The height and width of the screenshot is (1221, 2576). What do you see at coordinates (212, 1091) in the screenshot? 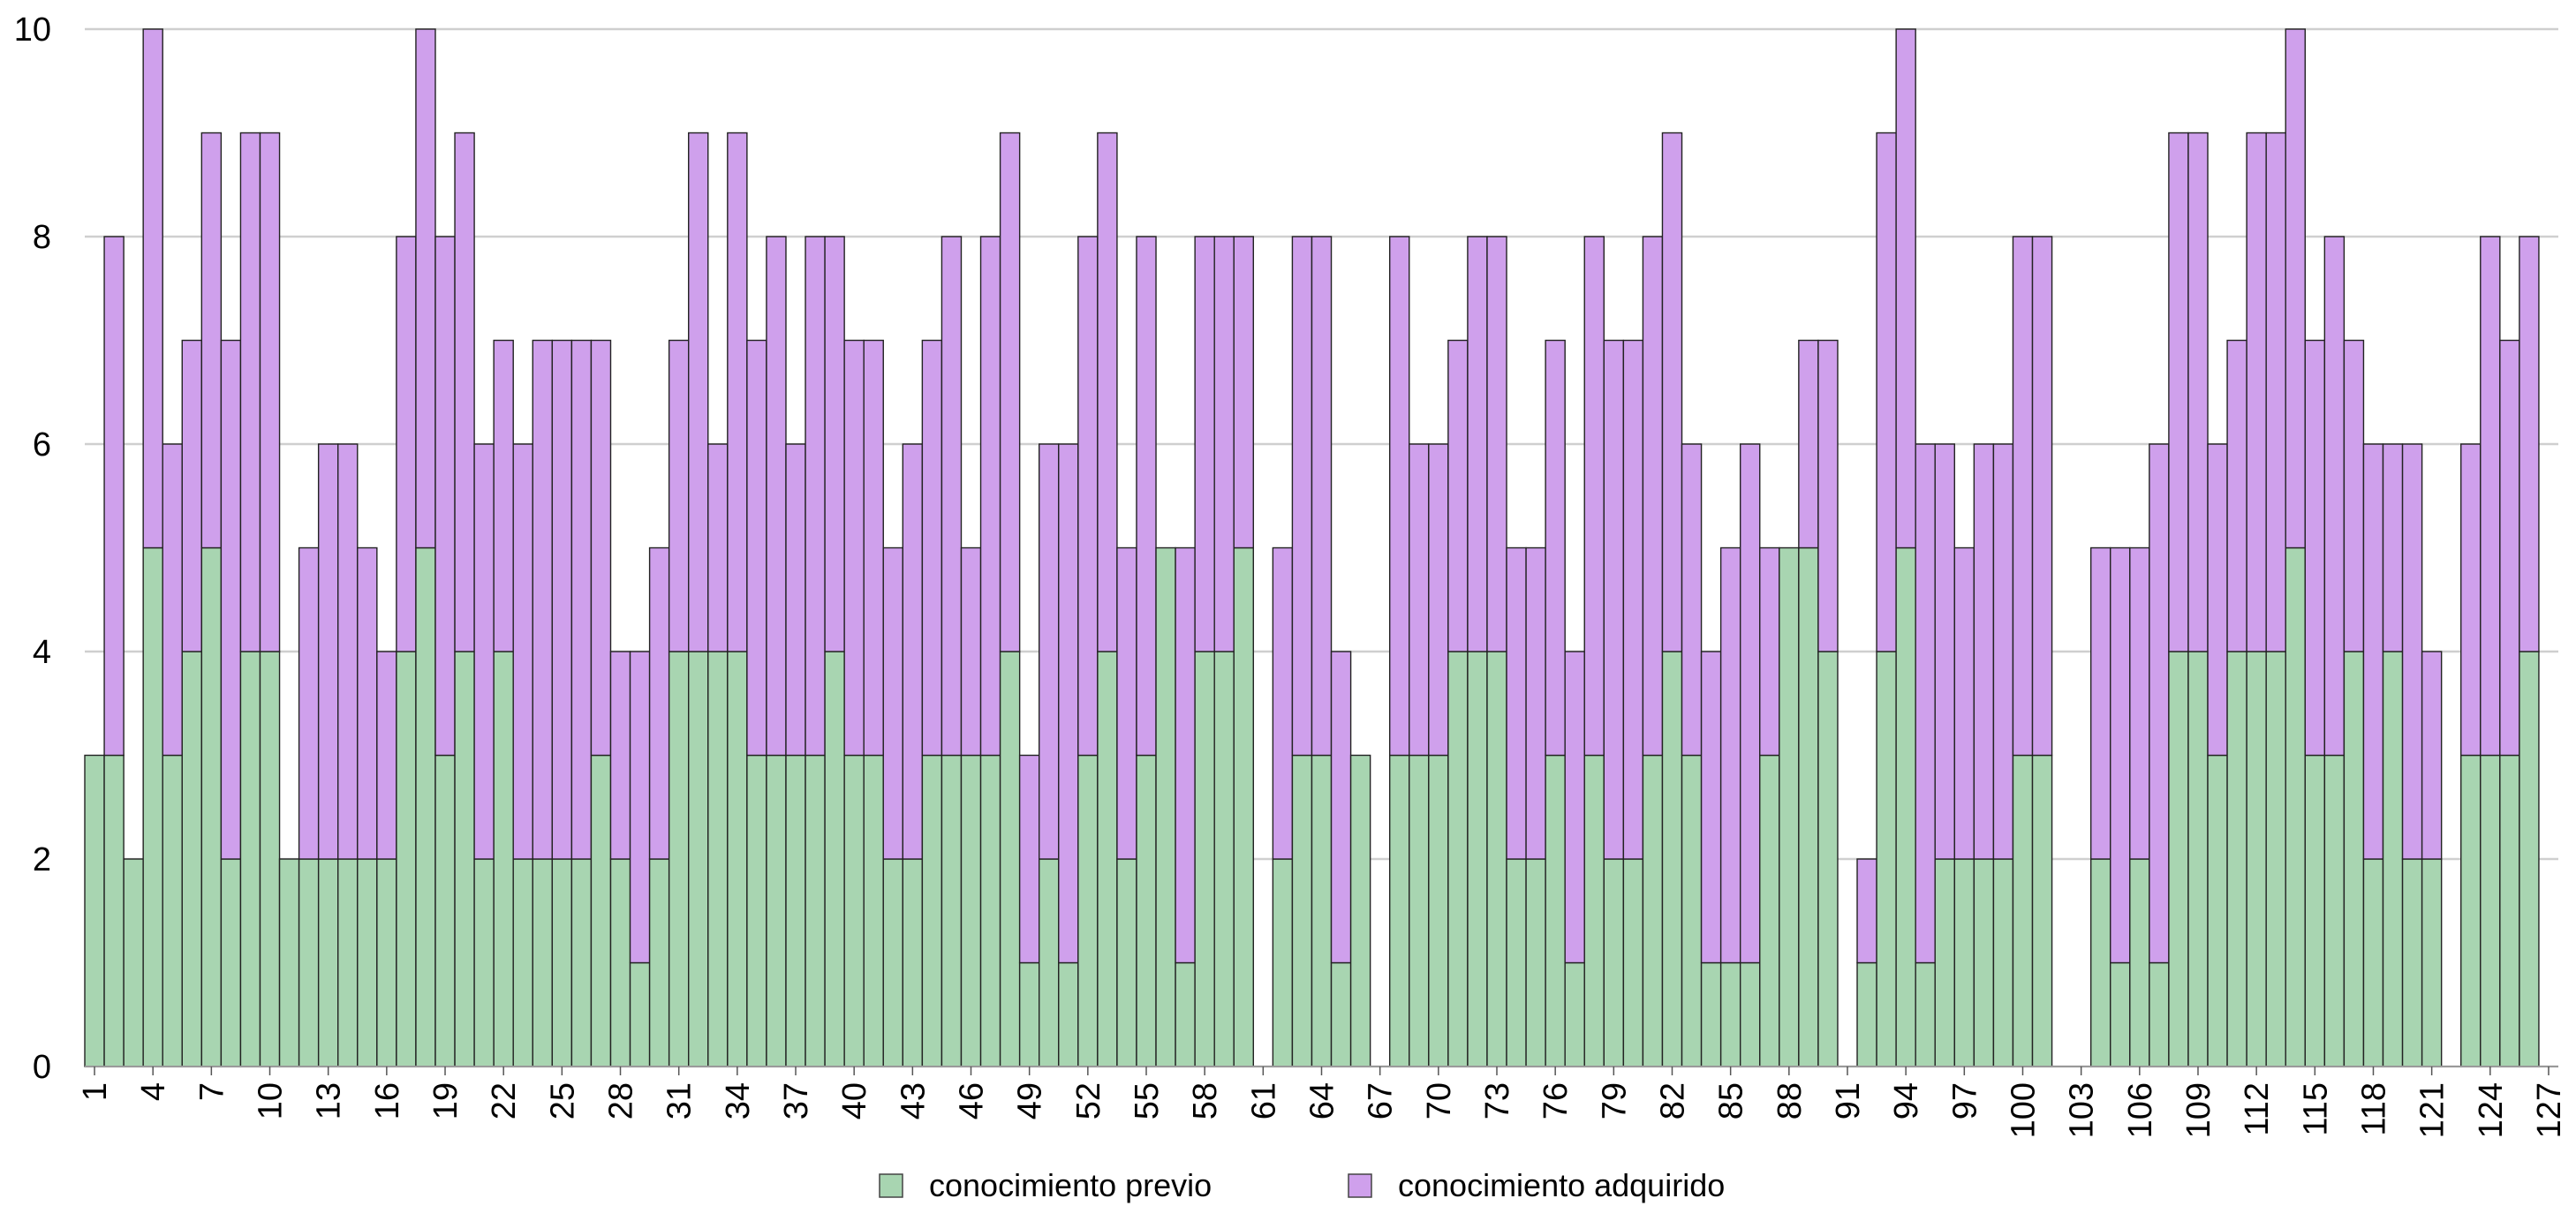
I see `x-tick-label: 7` at bounding box center [212, 1091].